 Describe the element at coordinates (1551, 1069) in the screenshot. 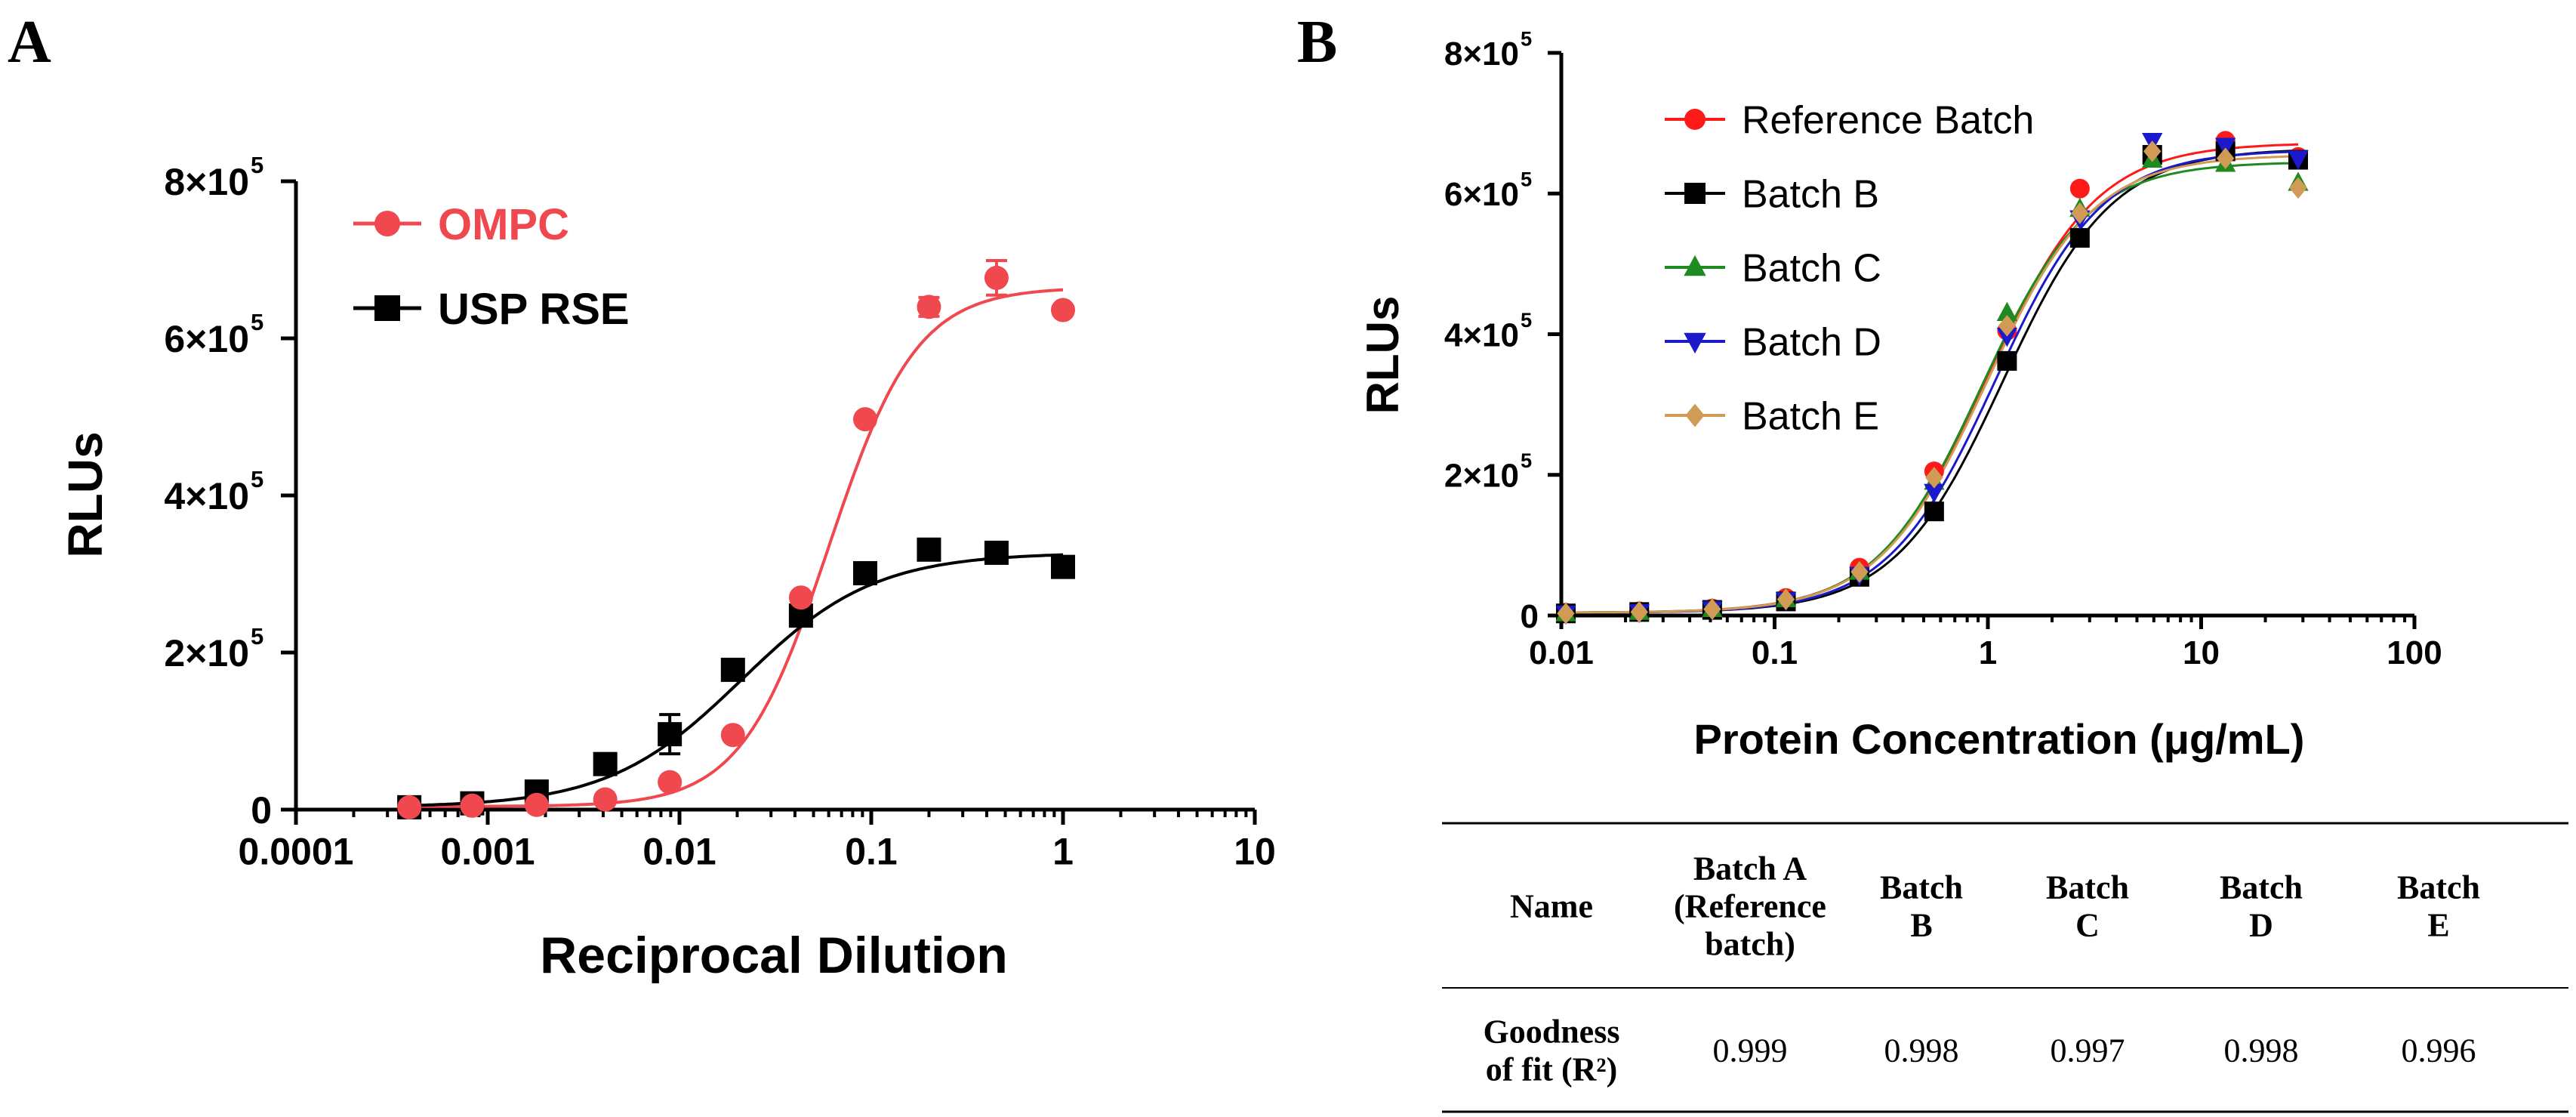

I see `table-row-label: of fit (R²)` at that location.